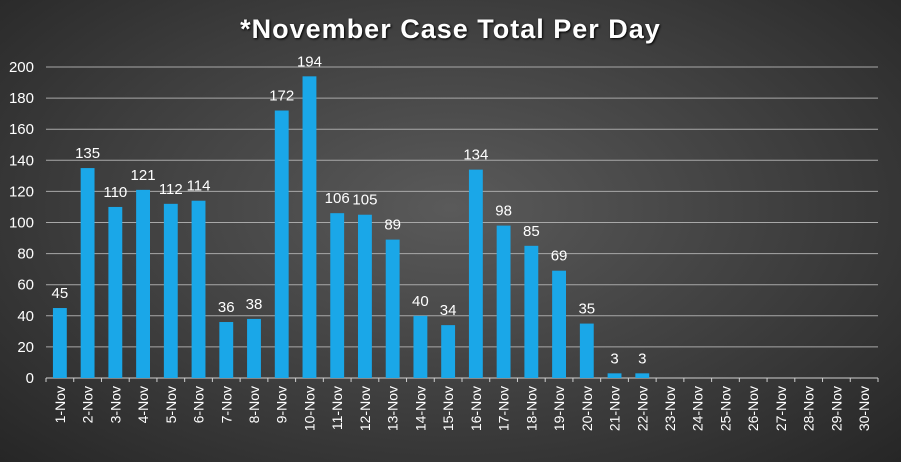  What do you see at coordinates (725, 408) in the screenshot?
I see `x-tick-label: 25-Nov` at bounding box center [725, 408].